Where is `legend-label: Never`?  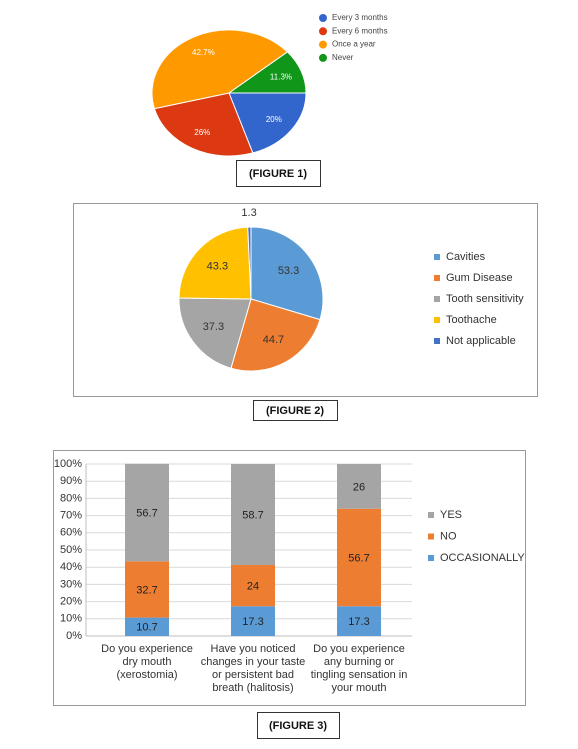
legend-label: Never is located at coordinates (343, 57).